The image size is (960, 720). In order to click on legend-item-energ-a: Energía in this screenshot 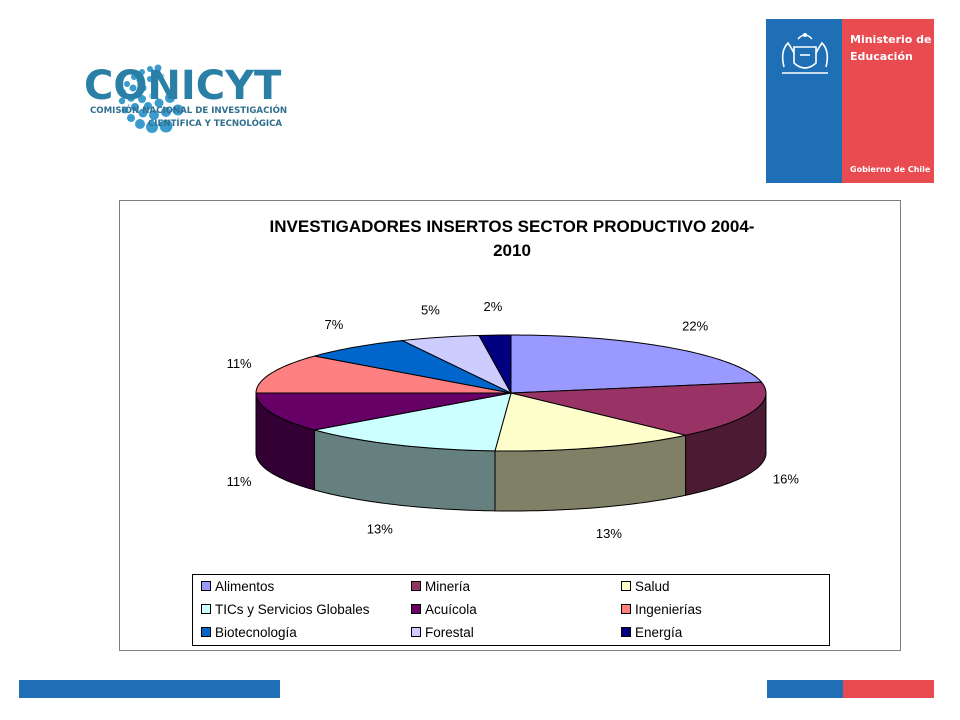, I will do `click(651, 632)`.